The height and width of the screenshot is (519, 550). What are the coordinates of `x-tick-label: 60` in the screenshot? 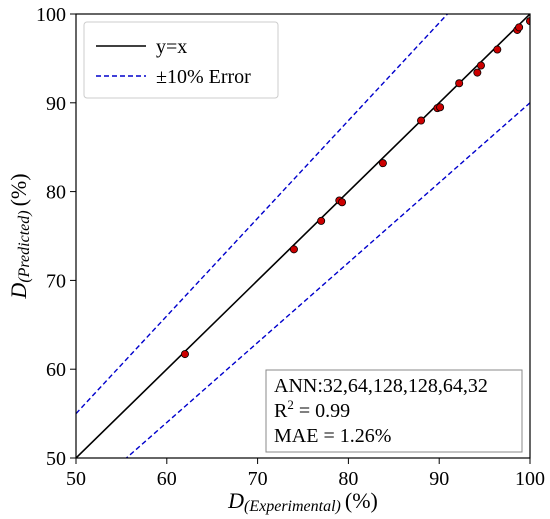 It's located at (167, 479).